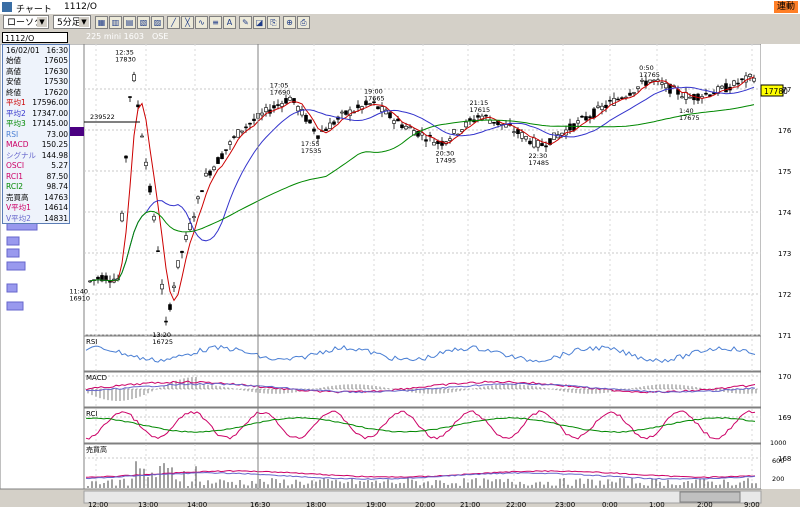  Describe the element at coordinates (91, 342) in the screenshot. I see `rsi-label: RSI` at that location.